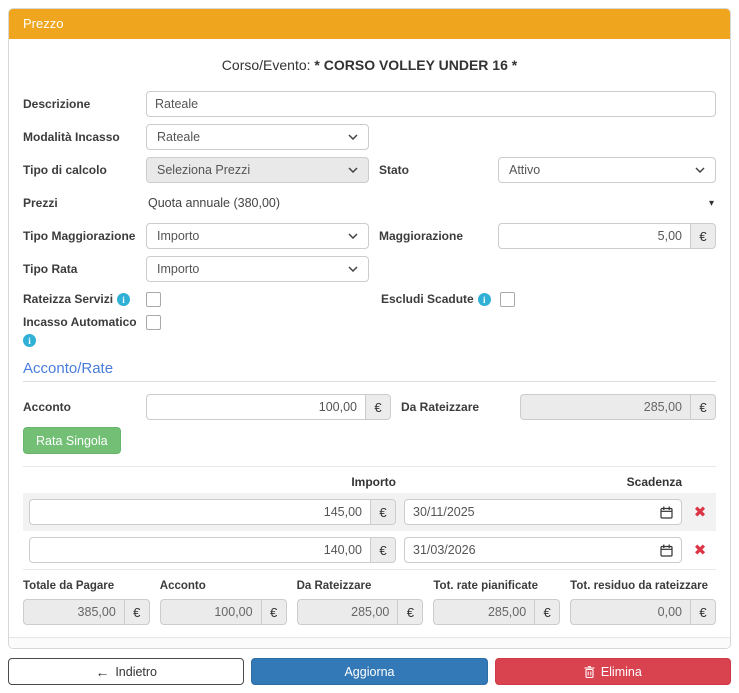 Image resolution: width=739 pixels, height=693 pixels. What do you see at coordinates (507, 299) in the screenshot?
I see `escludi-scadute-checkbox` at bounding box center [507, 299].